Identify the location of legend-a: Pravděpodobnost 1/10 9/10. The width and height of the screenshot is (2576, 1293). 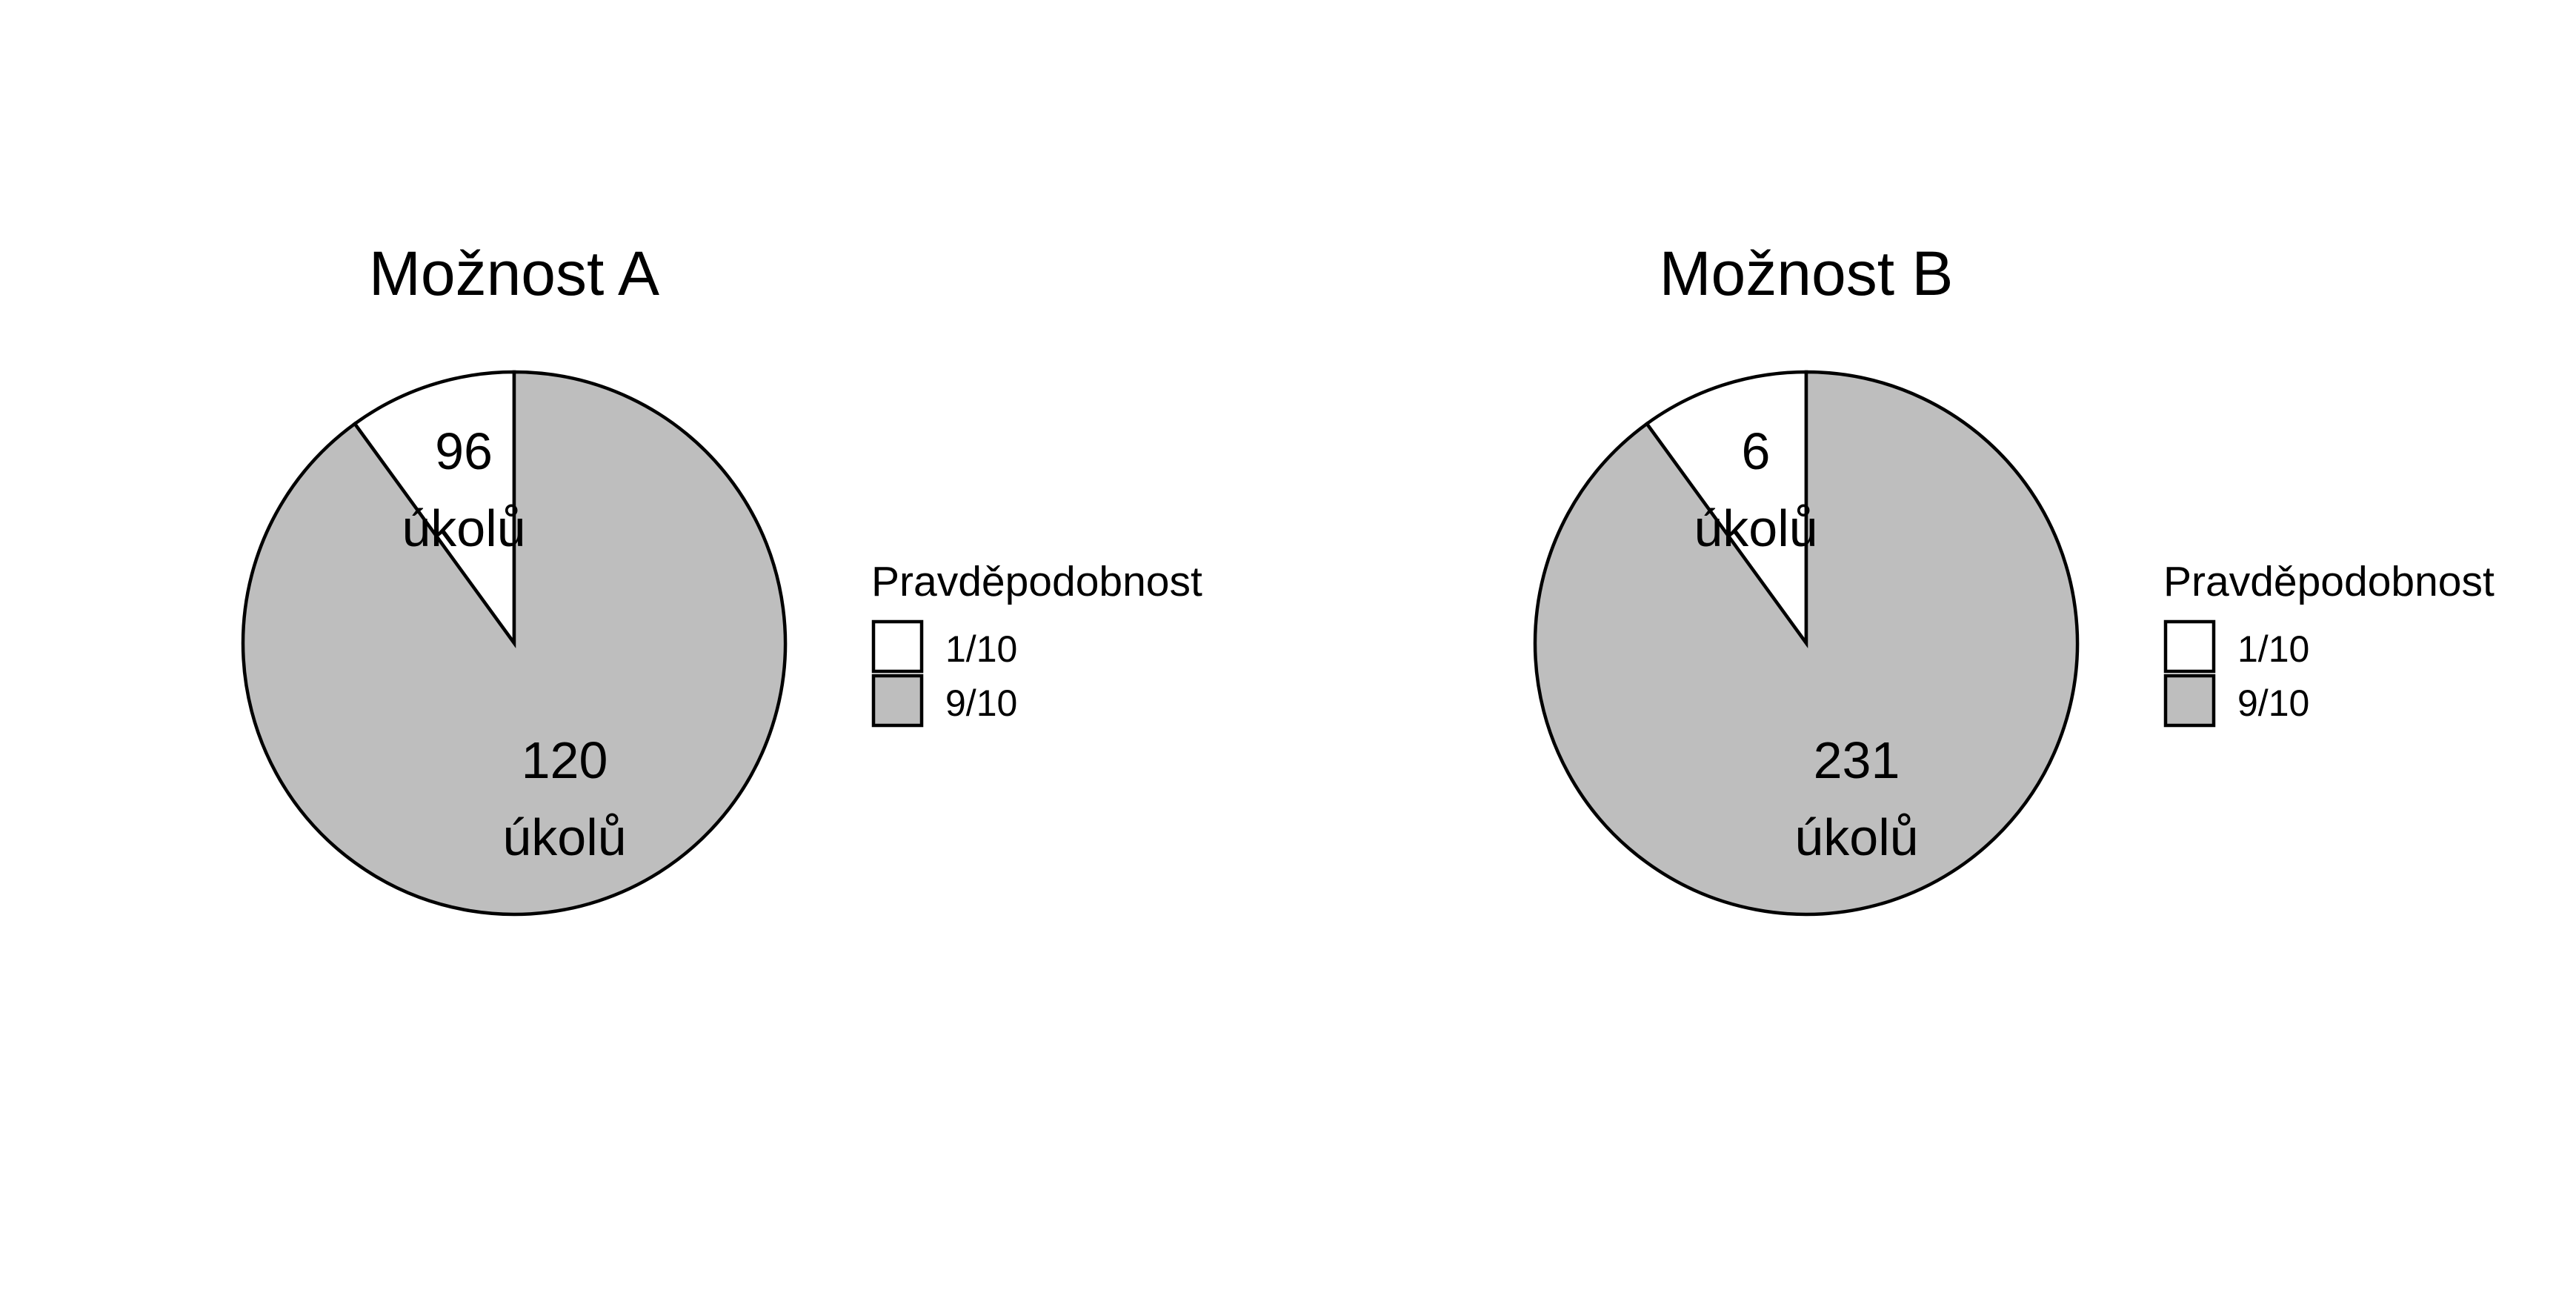
(1036, 643).